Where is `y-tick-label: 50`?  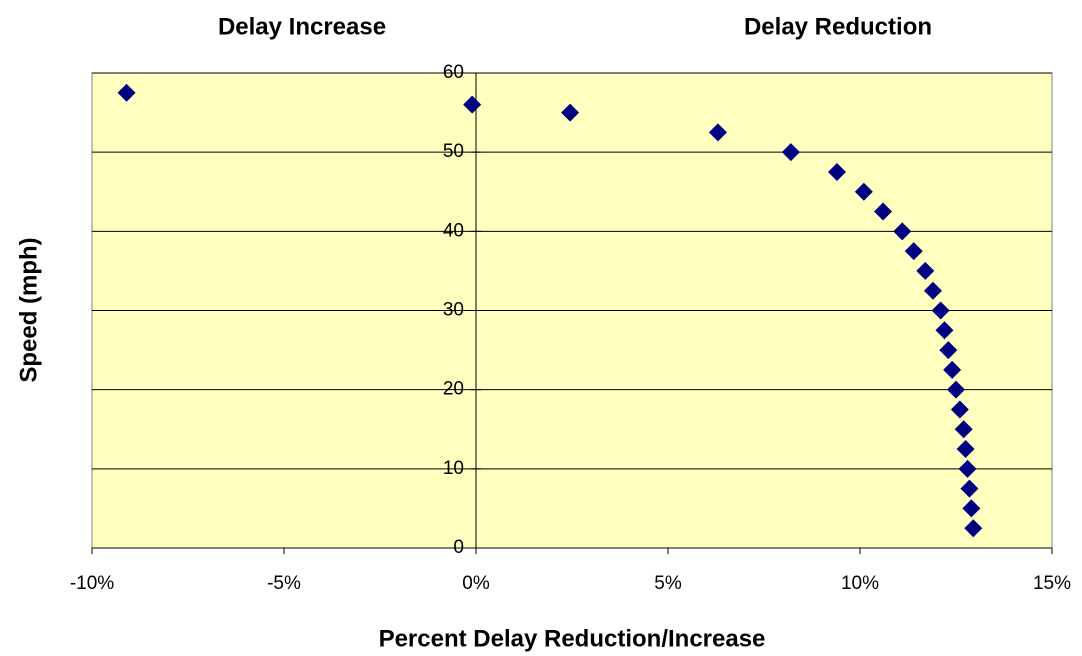
y-tick-label: 50 is located at coordinates (453, 151).